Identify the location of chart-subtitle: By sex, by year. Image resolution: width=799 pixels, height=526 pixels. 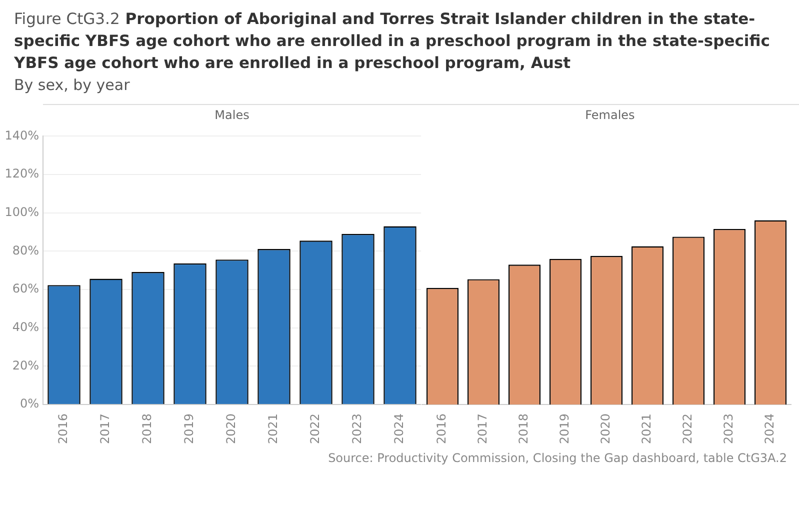
(72, 85).